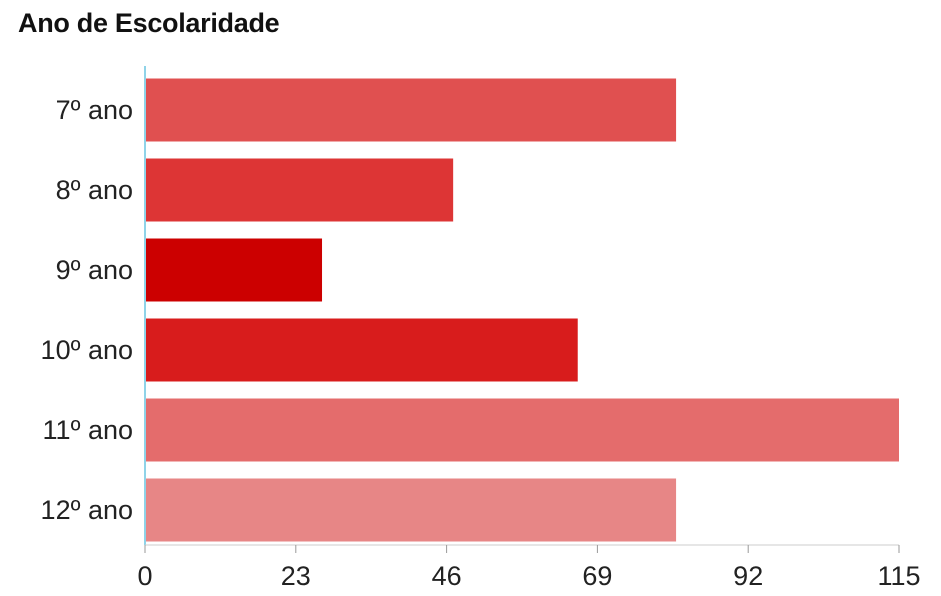 Image resolution: width=941 pixels, height=596 pixels. What do you see at coordinates (149, 23) in the screenshot?
I see `chart-title: Ano de Escolaridade` at bounding box center [149, 23].